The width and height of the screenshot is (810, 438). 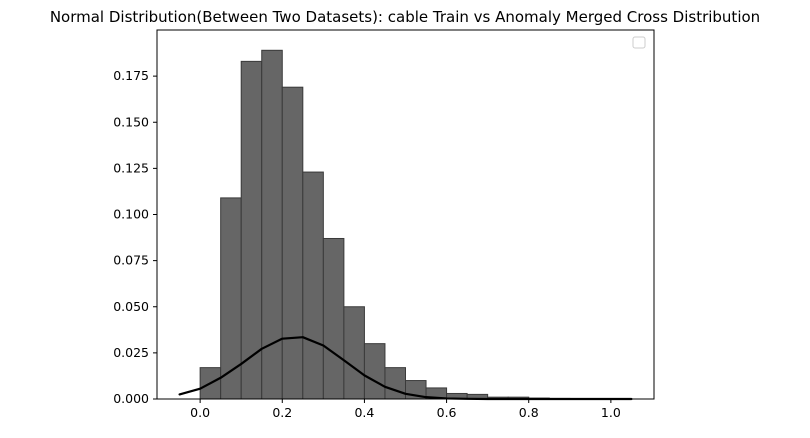 I want to click on y-tick-label: 0.175, so click(x=131, y=75).